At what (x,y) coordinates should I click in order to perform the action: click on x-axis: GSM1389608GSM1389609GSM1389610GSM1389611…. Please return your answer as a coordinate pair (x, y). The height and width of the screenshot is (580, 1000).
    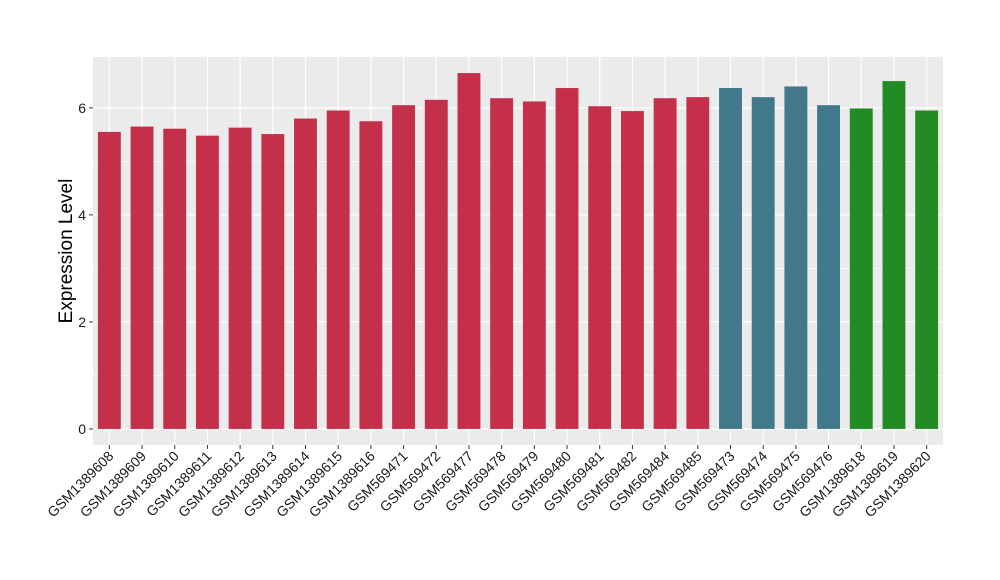
    Looking at the image, I should click on (489, 482).